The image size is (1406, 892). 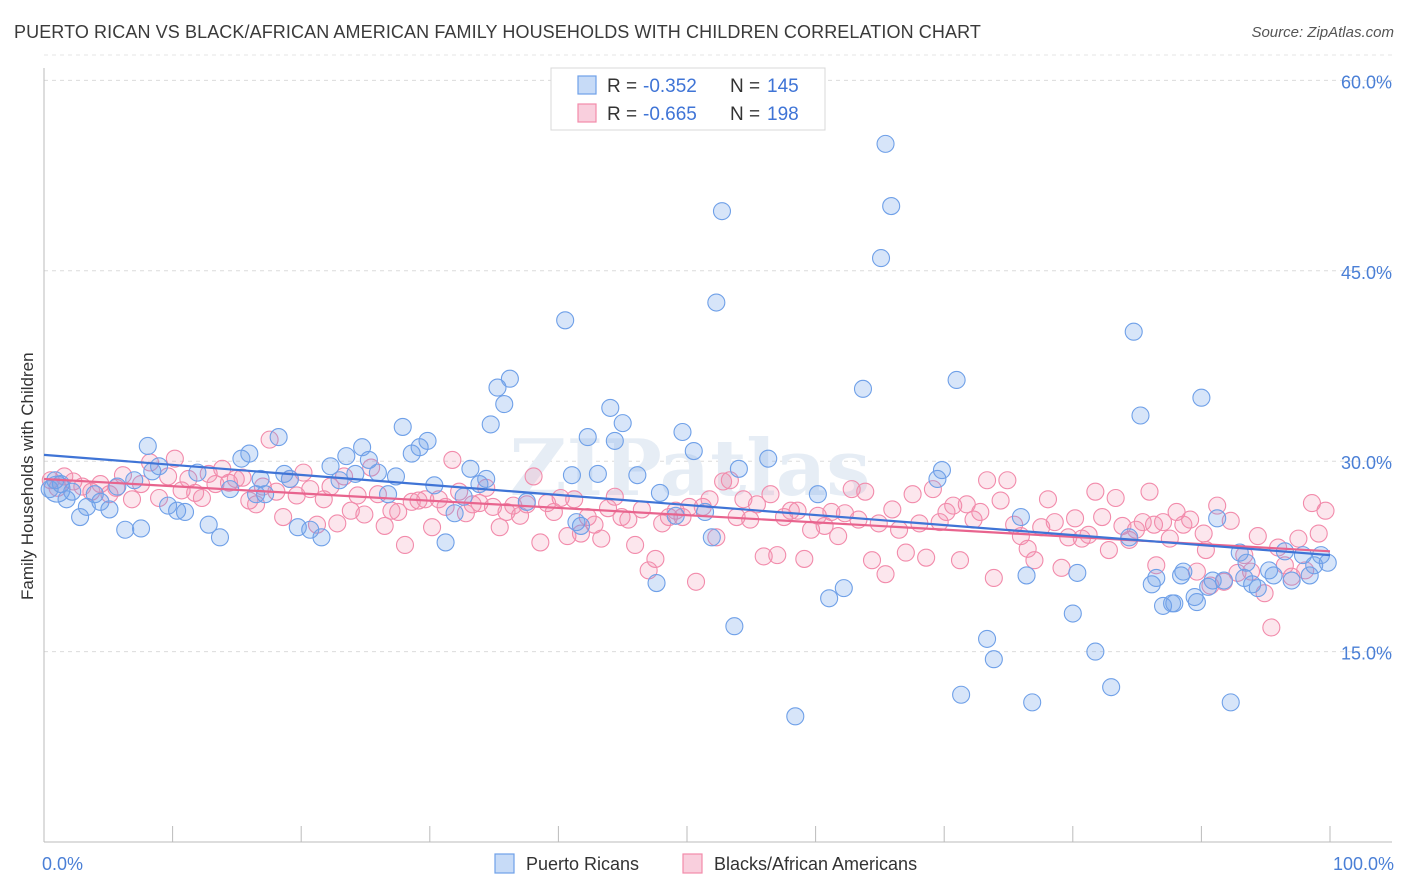 What do you see at coordinates (745, 114) in the screenshot?
I see `stats-n-label-2: N =` at bounding box center [745, 114].